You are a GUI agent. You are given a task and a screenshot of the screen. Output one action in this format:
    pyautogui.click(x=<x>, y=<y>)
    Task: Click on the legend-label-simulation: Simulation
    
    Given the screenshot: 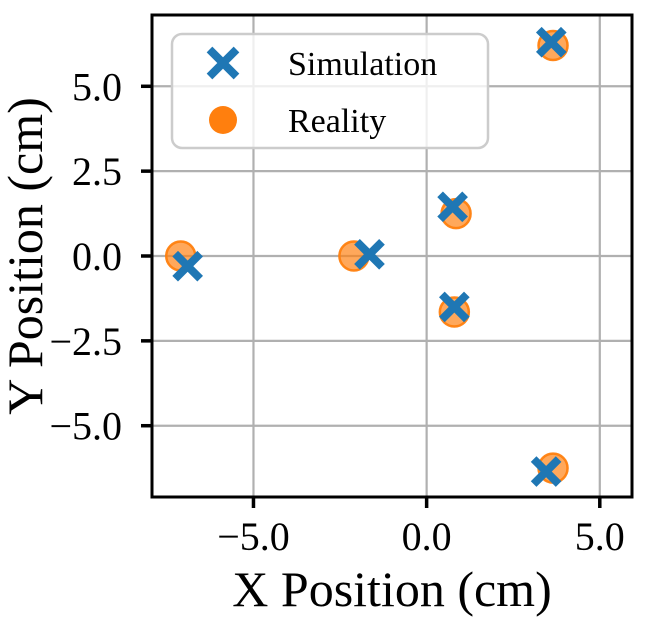 What is the action you would take?
    pyautogui.click(x=362, y=64)
    